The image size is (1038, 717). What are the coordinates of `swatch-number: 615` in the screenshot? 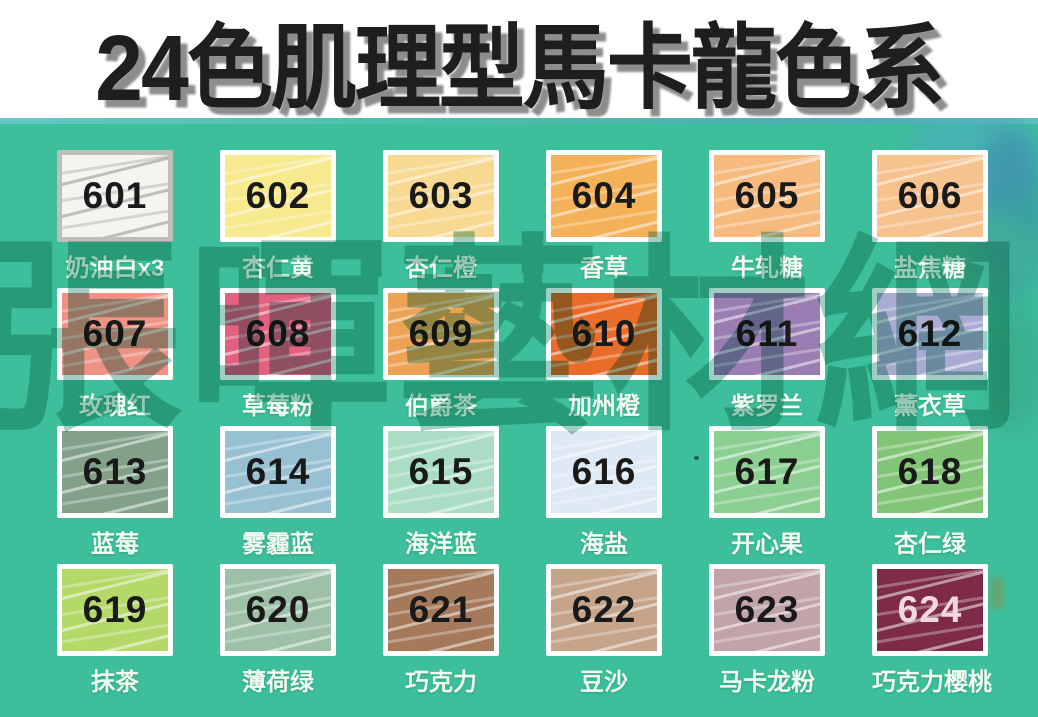 It's located at (441, 471).